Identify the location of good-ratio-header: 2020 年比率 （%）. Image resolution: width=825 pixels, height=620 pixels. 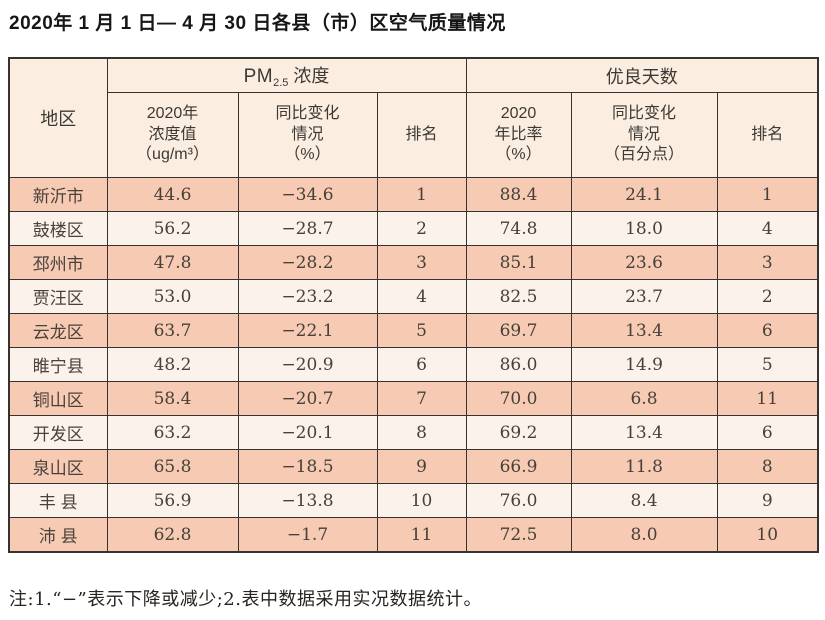
(518, 135).